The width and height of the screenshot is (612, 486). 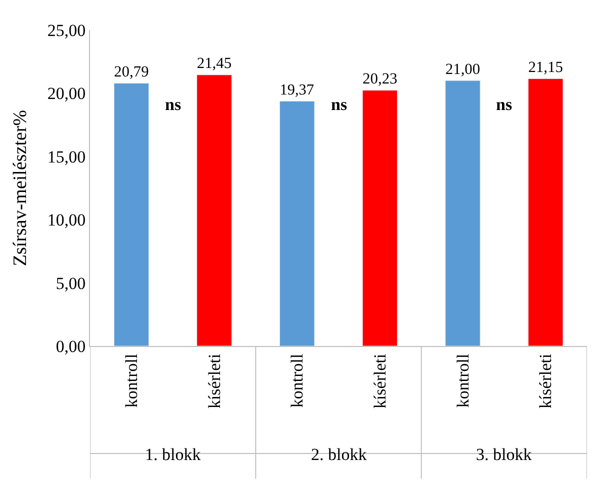 I want to click on y-axis-title: Zsírsav-meilészter%, so click(x=21, y=188).